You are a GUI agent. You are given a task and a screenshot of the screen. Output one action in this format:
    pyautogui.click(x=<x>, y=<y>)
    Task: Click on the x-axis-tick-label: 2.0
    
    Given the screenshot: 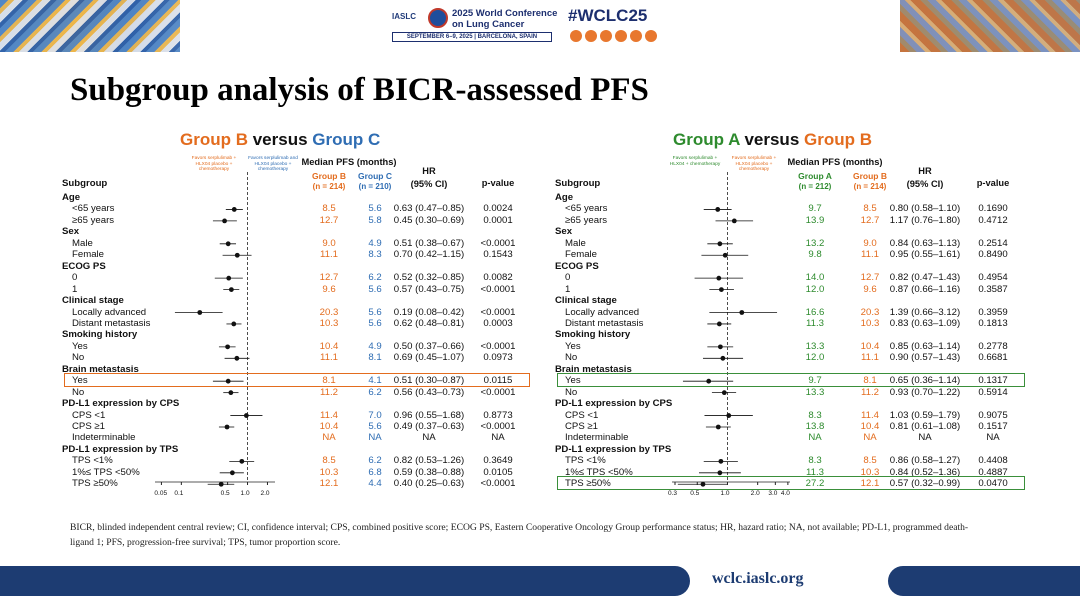 What is the action you would take?
    pyautogui.click(x=755, y=493)
    